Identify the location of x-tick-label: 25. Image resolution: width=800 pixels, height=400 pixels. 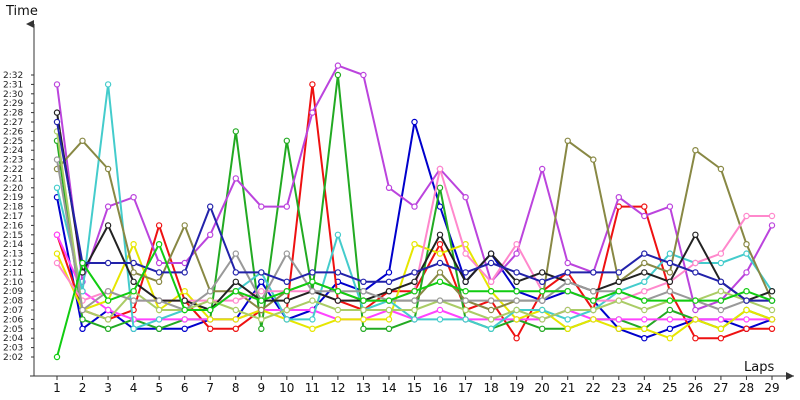
(669, 388).